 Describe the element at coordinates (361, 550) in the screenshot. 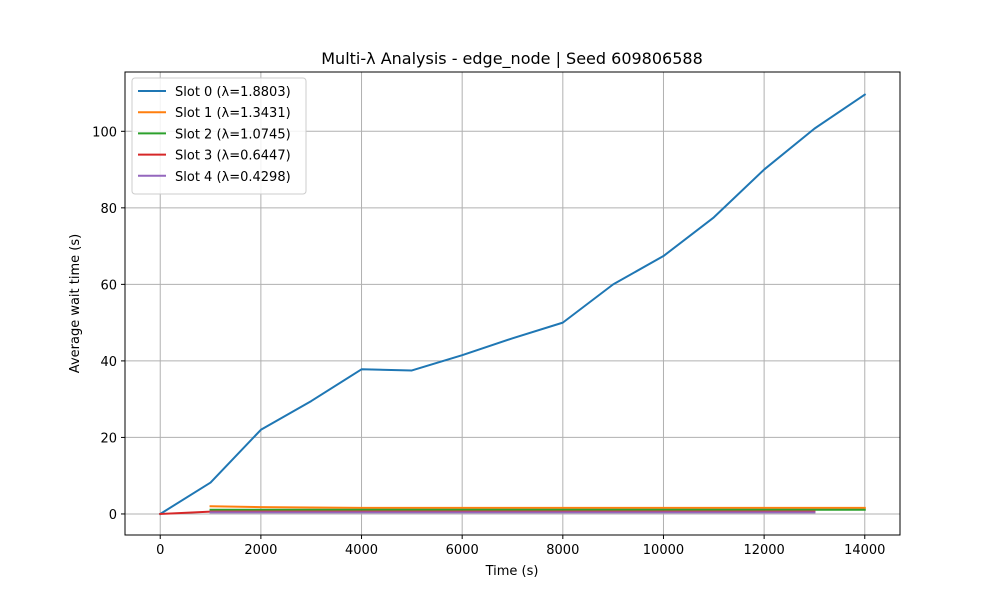

I see `x-tick-label: 4000` at that location.